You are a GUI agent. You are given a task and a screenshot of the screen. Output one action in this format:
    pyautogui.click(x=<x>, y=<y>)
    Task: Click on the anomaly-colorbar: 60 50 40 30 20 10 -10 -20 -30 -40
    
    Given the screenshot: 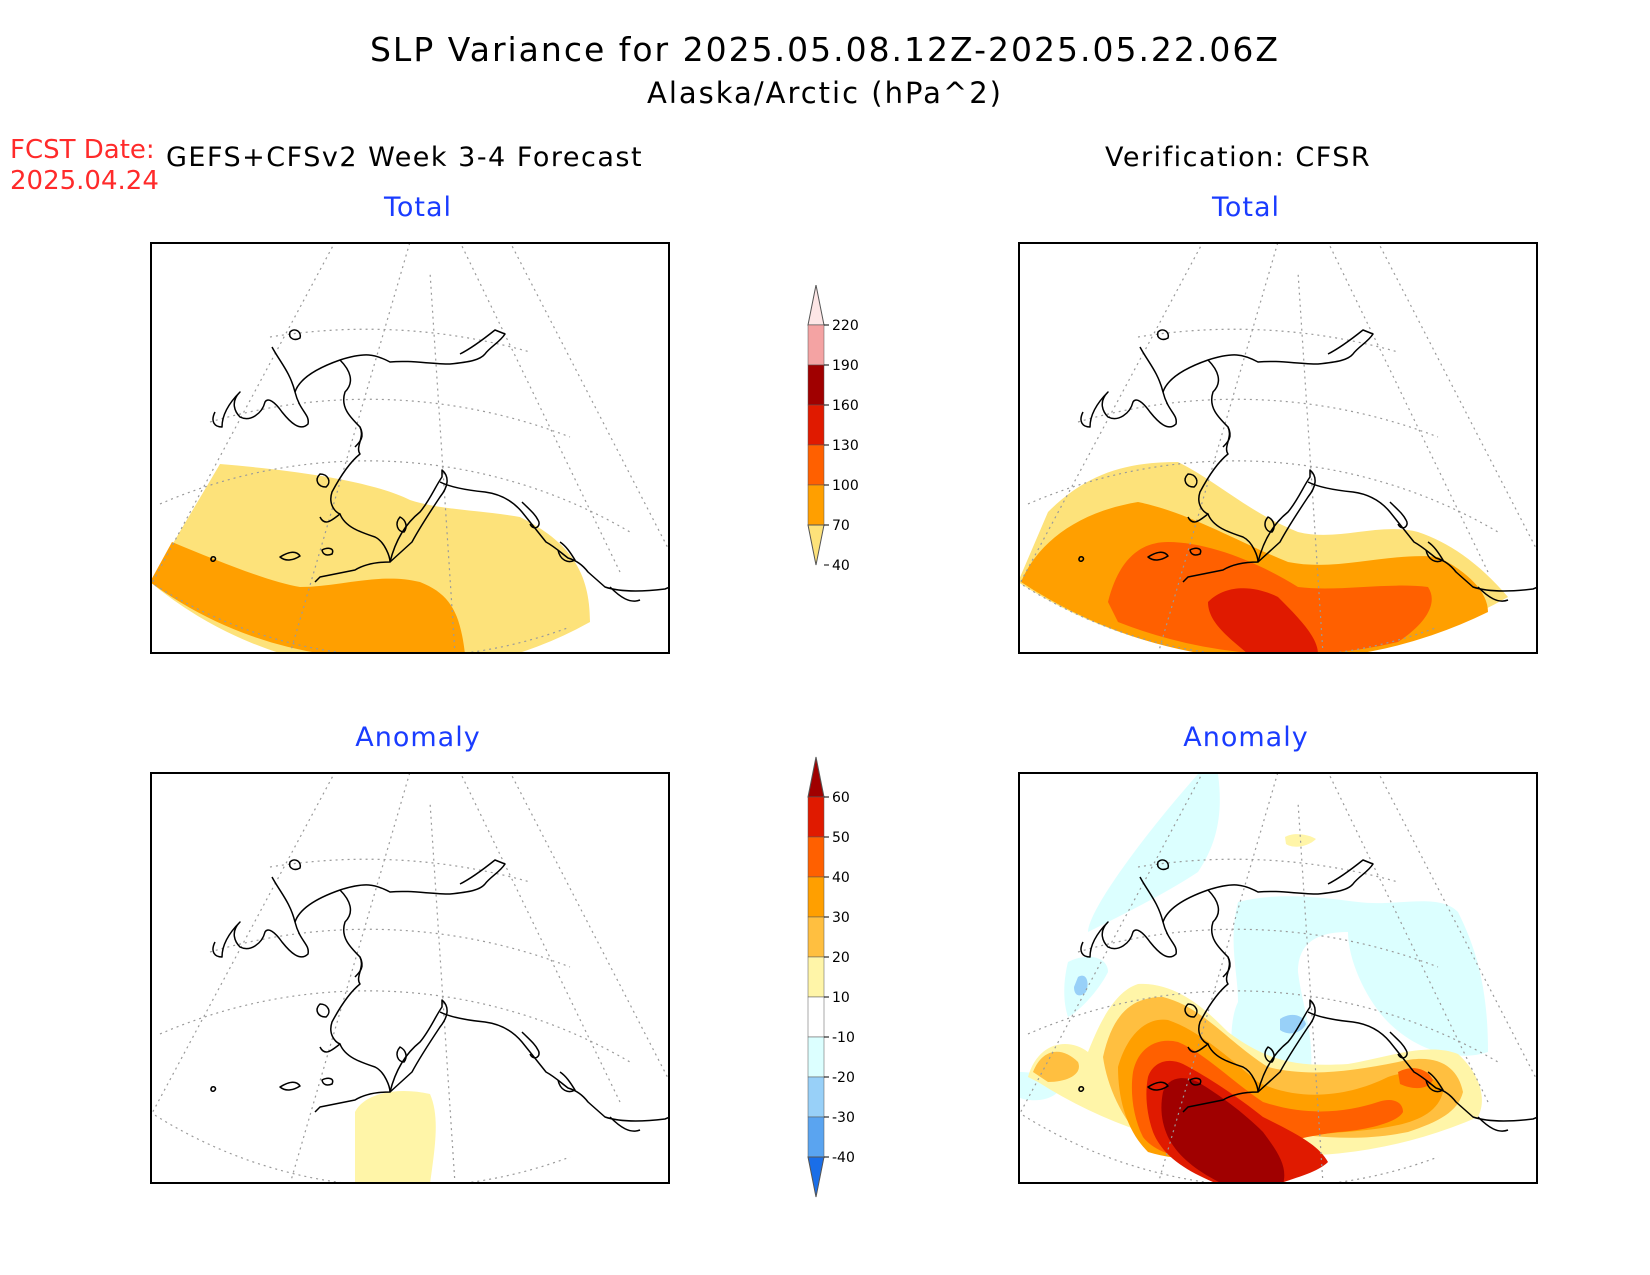 What is the action you would take?
    pyautogui.click(x=831, y=977)
    